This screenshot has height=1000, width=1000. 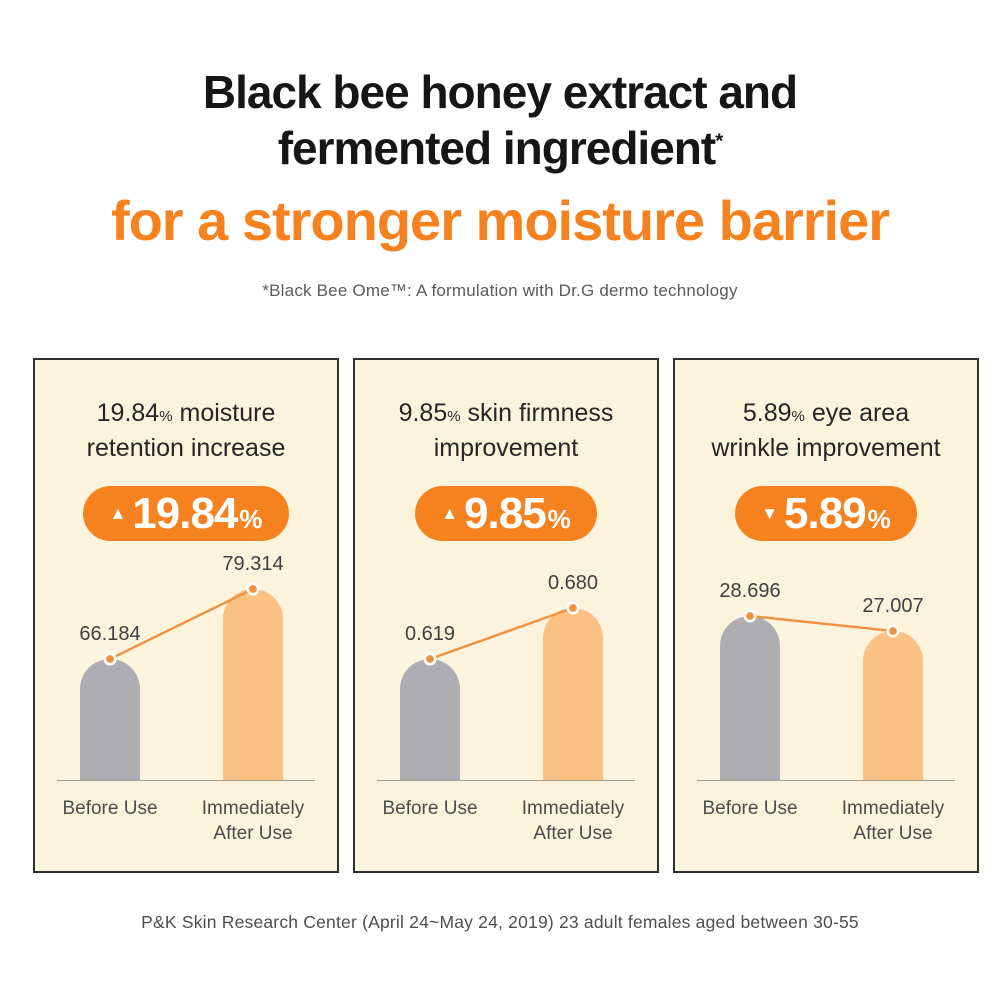 I want to click on value-label-immediately-after-use: 79.314, so click(x=253, y=564).